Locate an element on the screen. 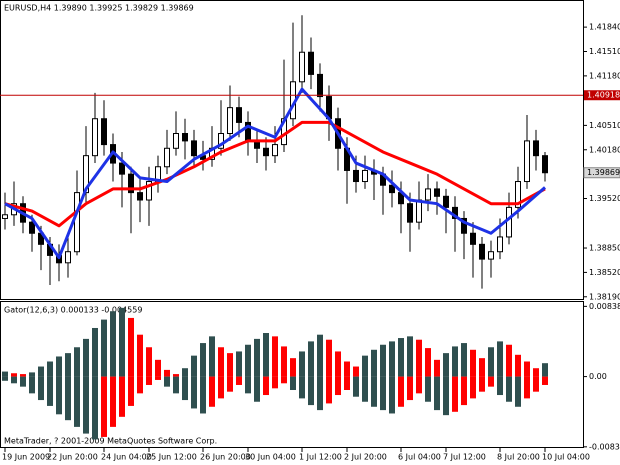 The width and height of the screenshot is (620, 465). level-label-box is located at coordinates (602, 95).